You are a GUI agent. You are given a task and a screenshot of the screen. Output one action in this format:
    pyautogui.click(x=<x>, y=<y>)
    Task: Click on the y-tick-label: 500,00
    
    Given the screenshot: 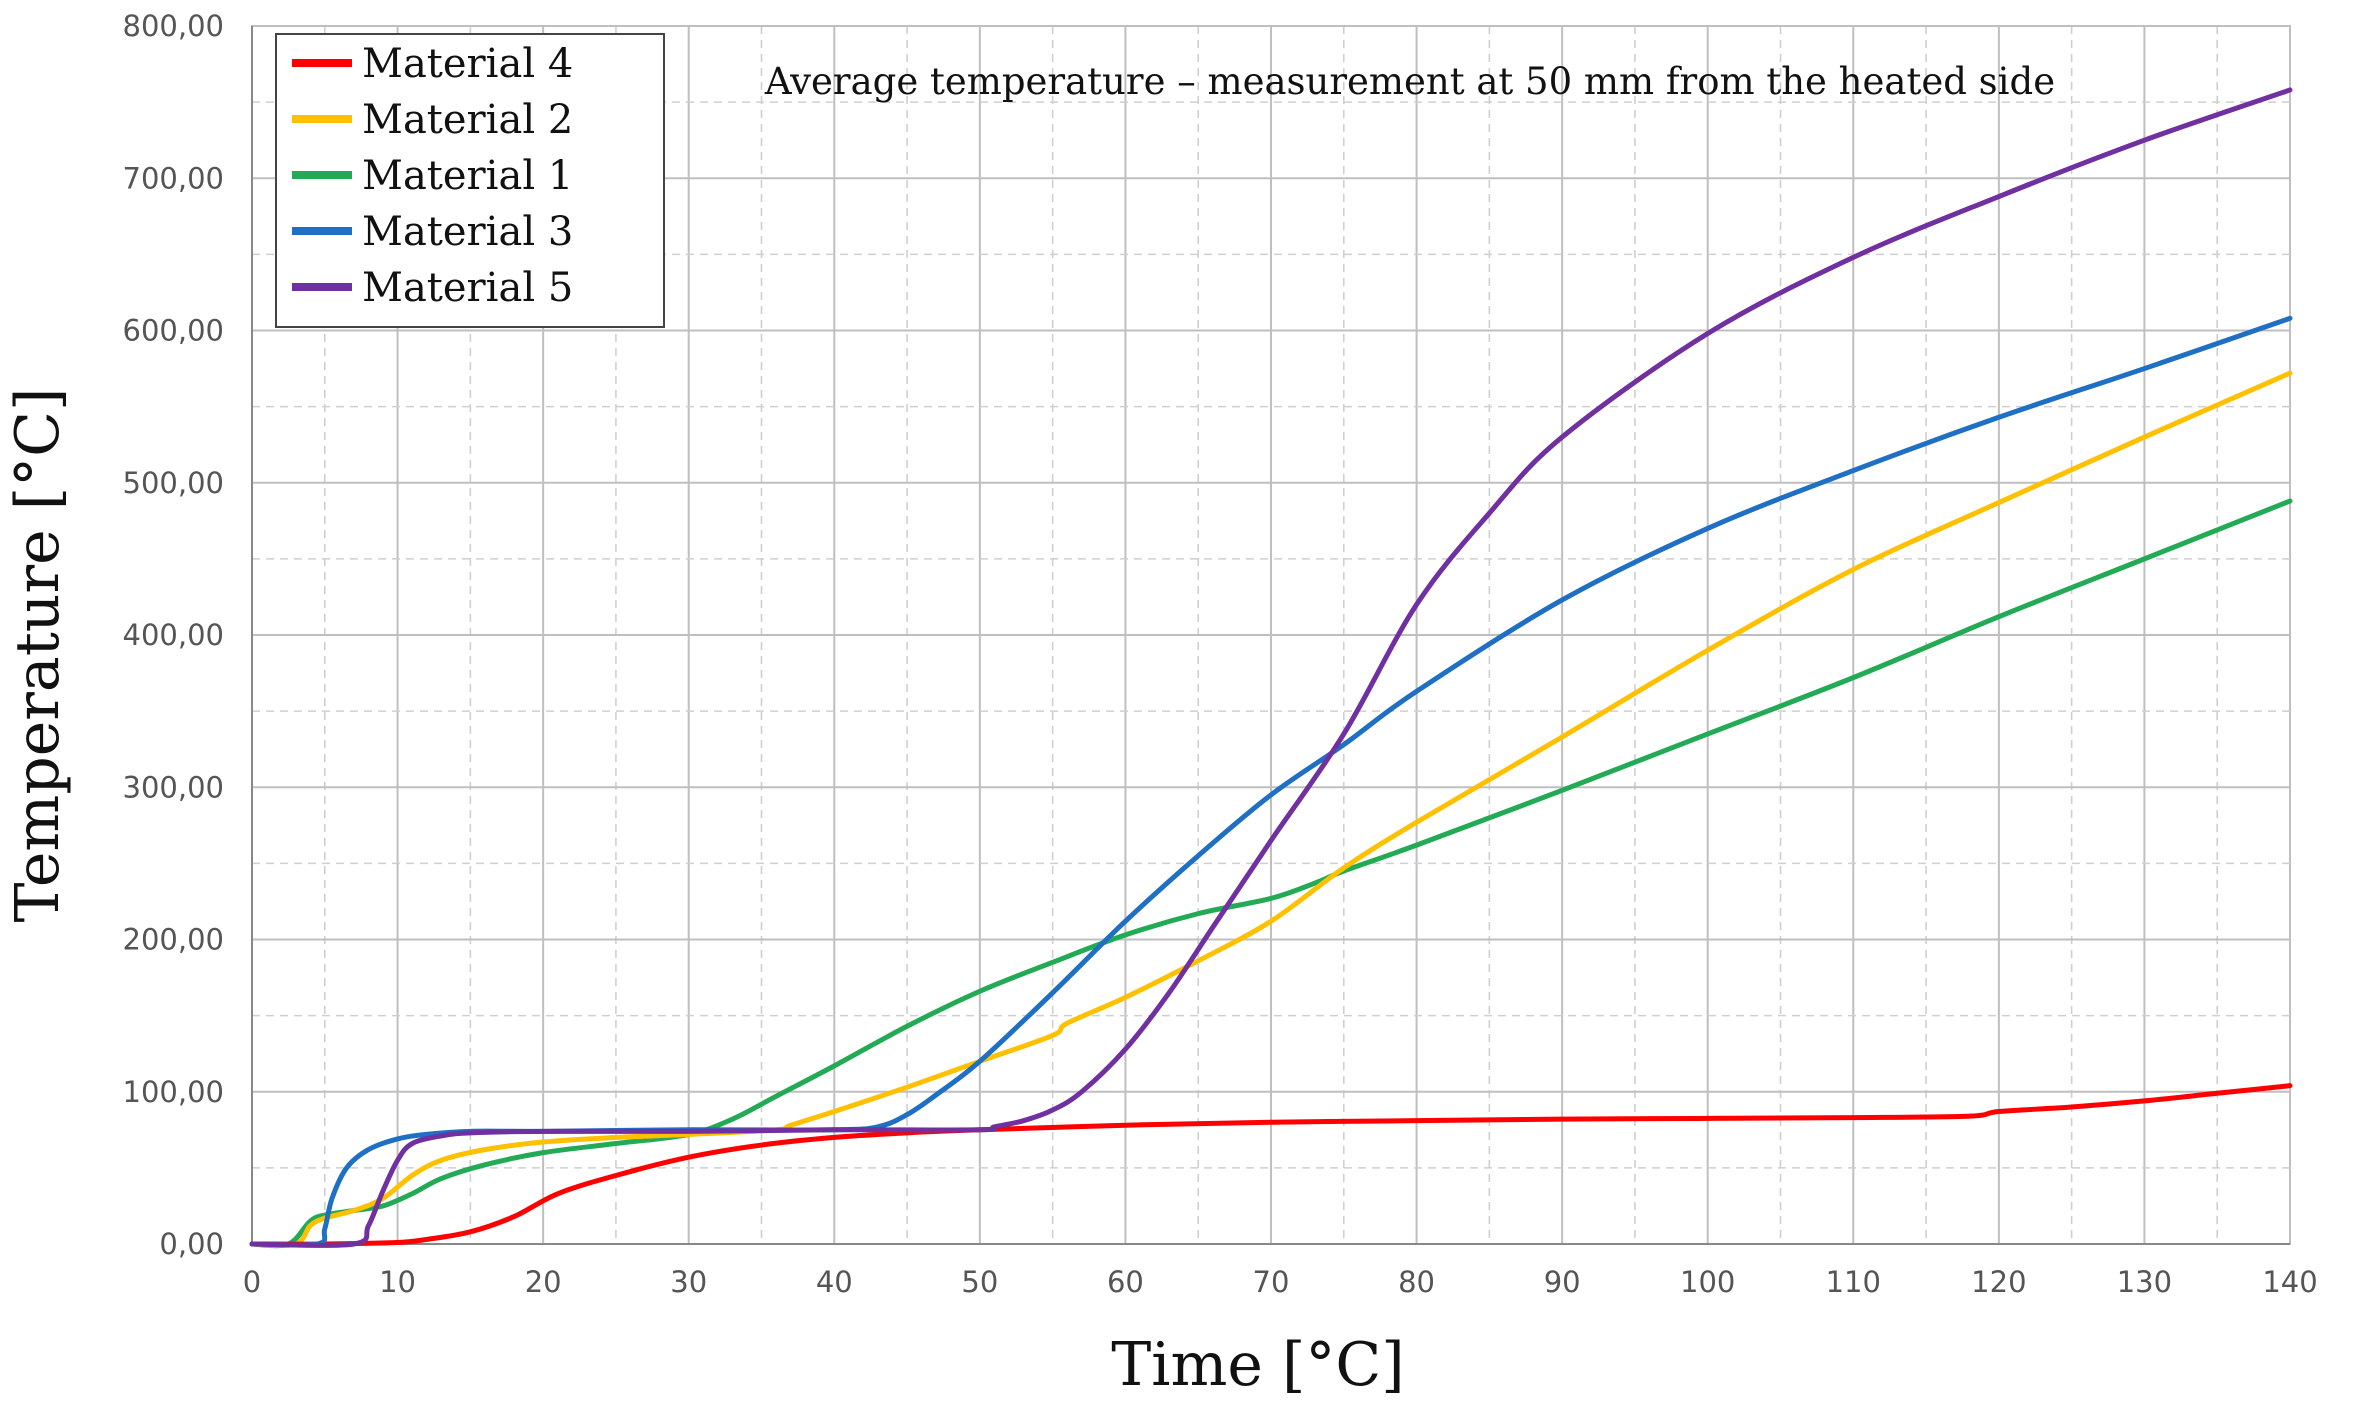 What is the action you would take?
    pyautogui.click(x=173, y=483)
    